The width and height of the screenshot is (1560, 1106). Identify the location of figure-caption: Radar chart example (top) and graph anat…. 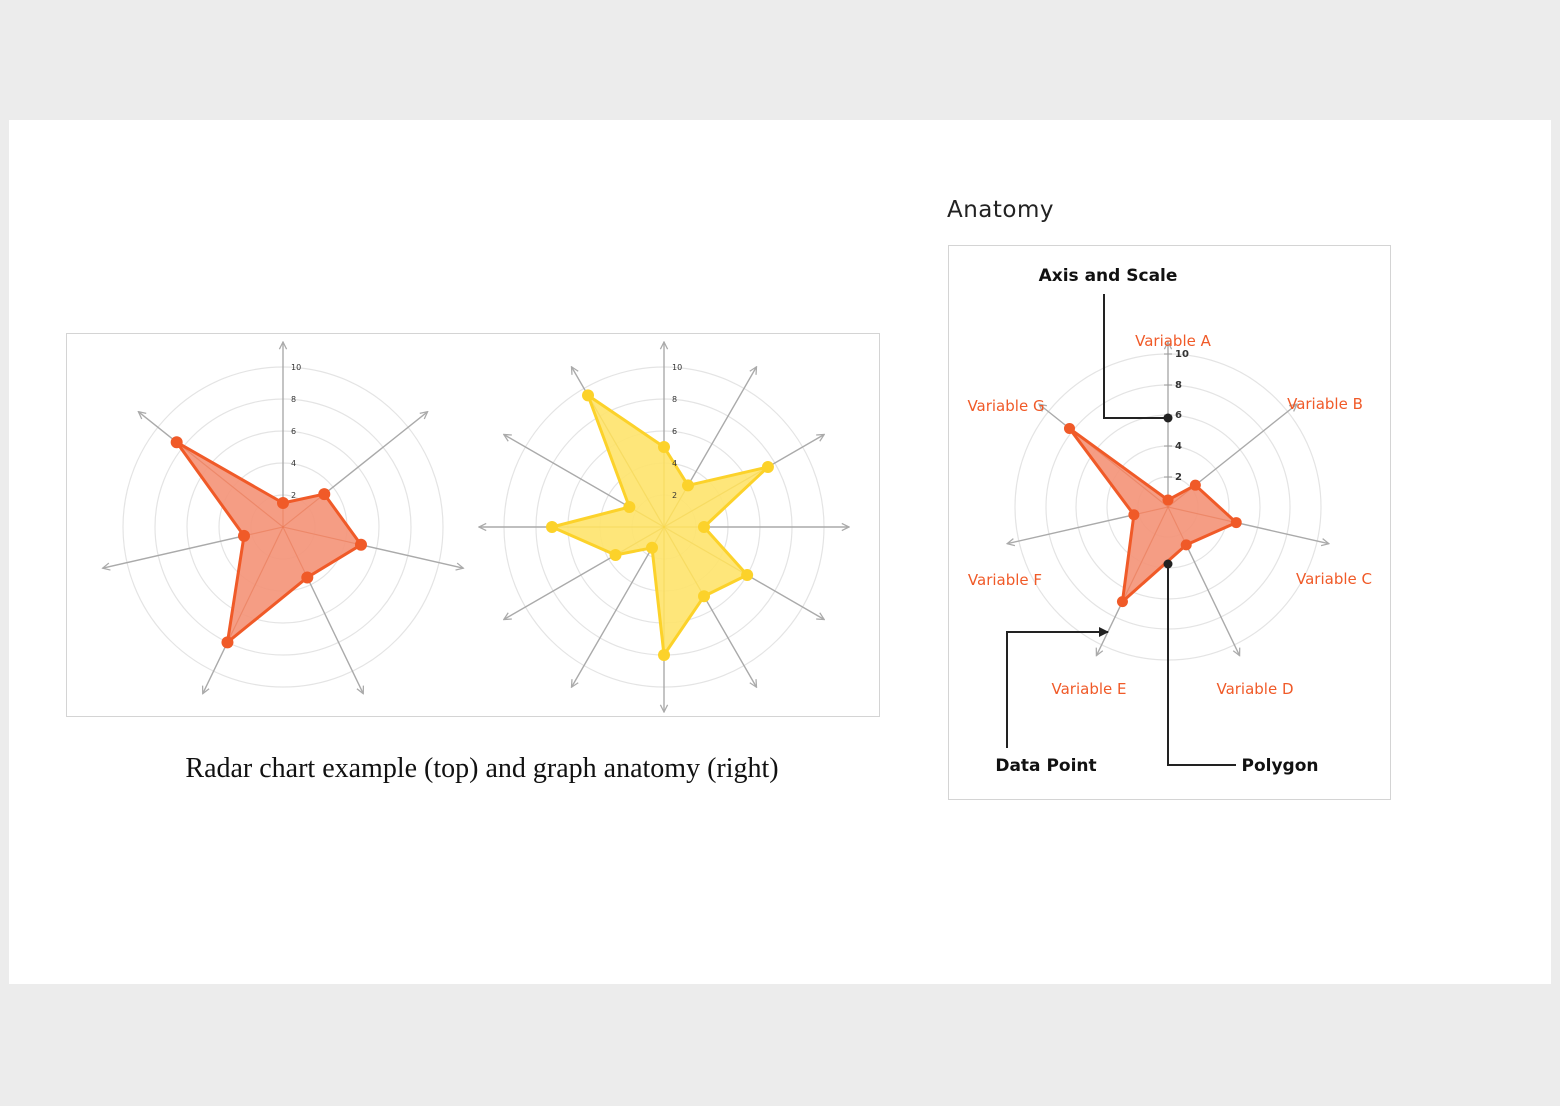
(482, 768).